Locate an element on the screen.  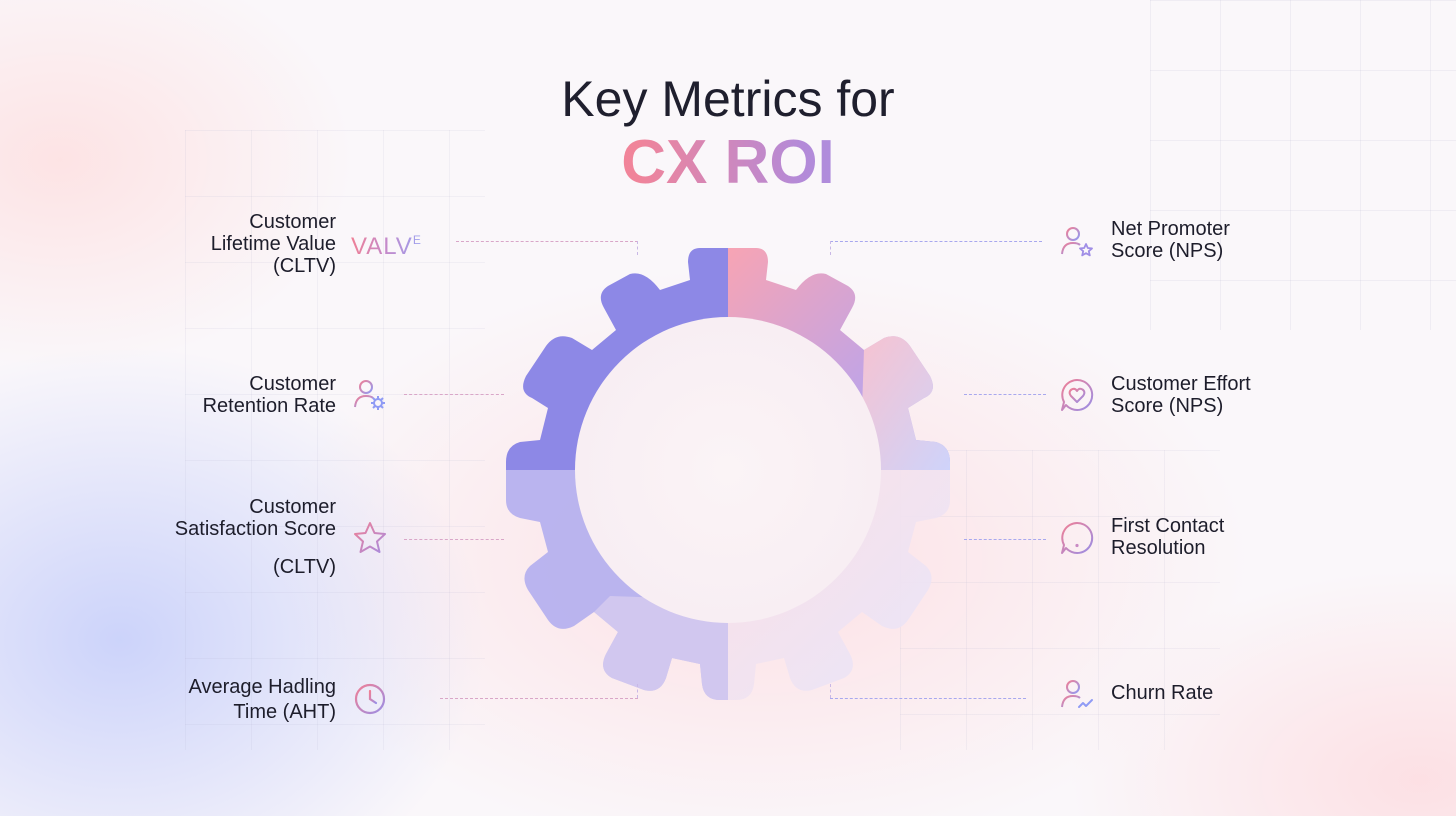
gear-segment-right is located at coordinates (905, 403).